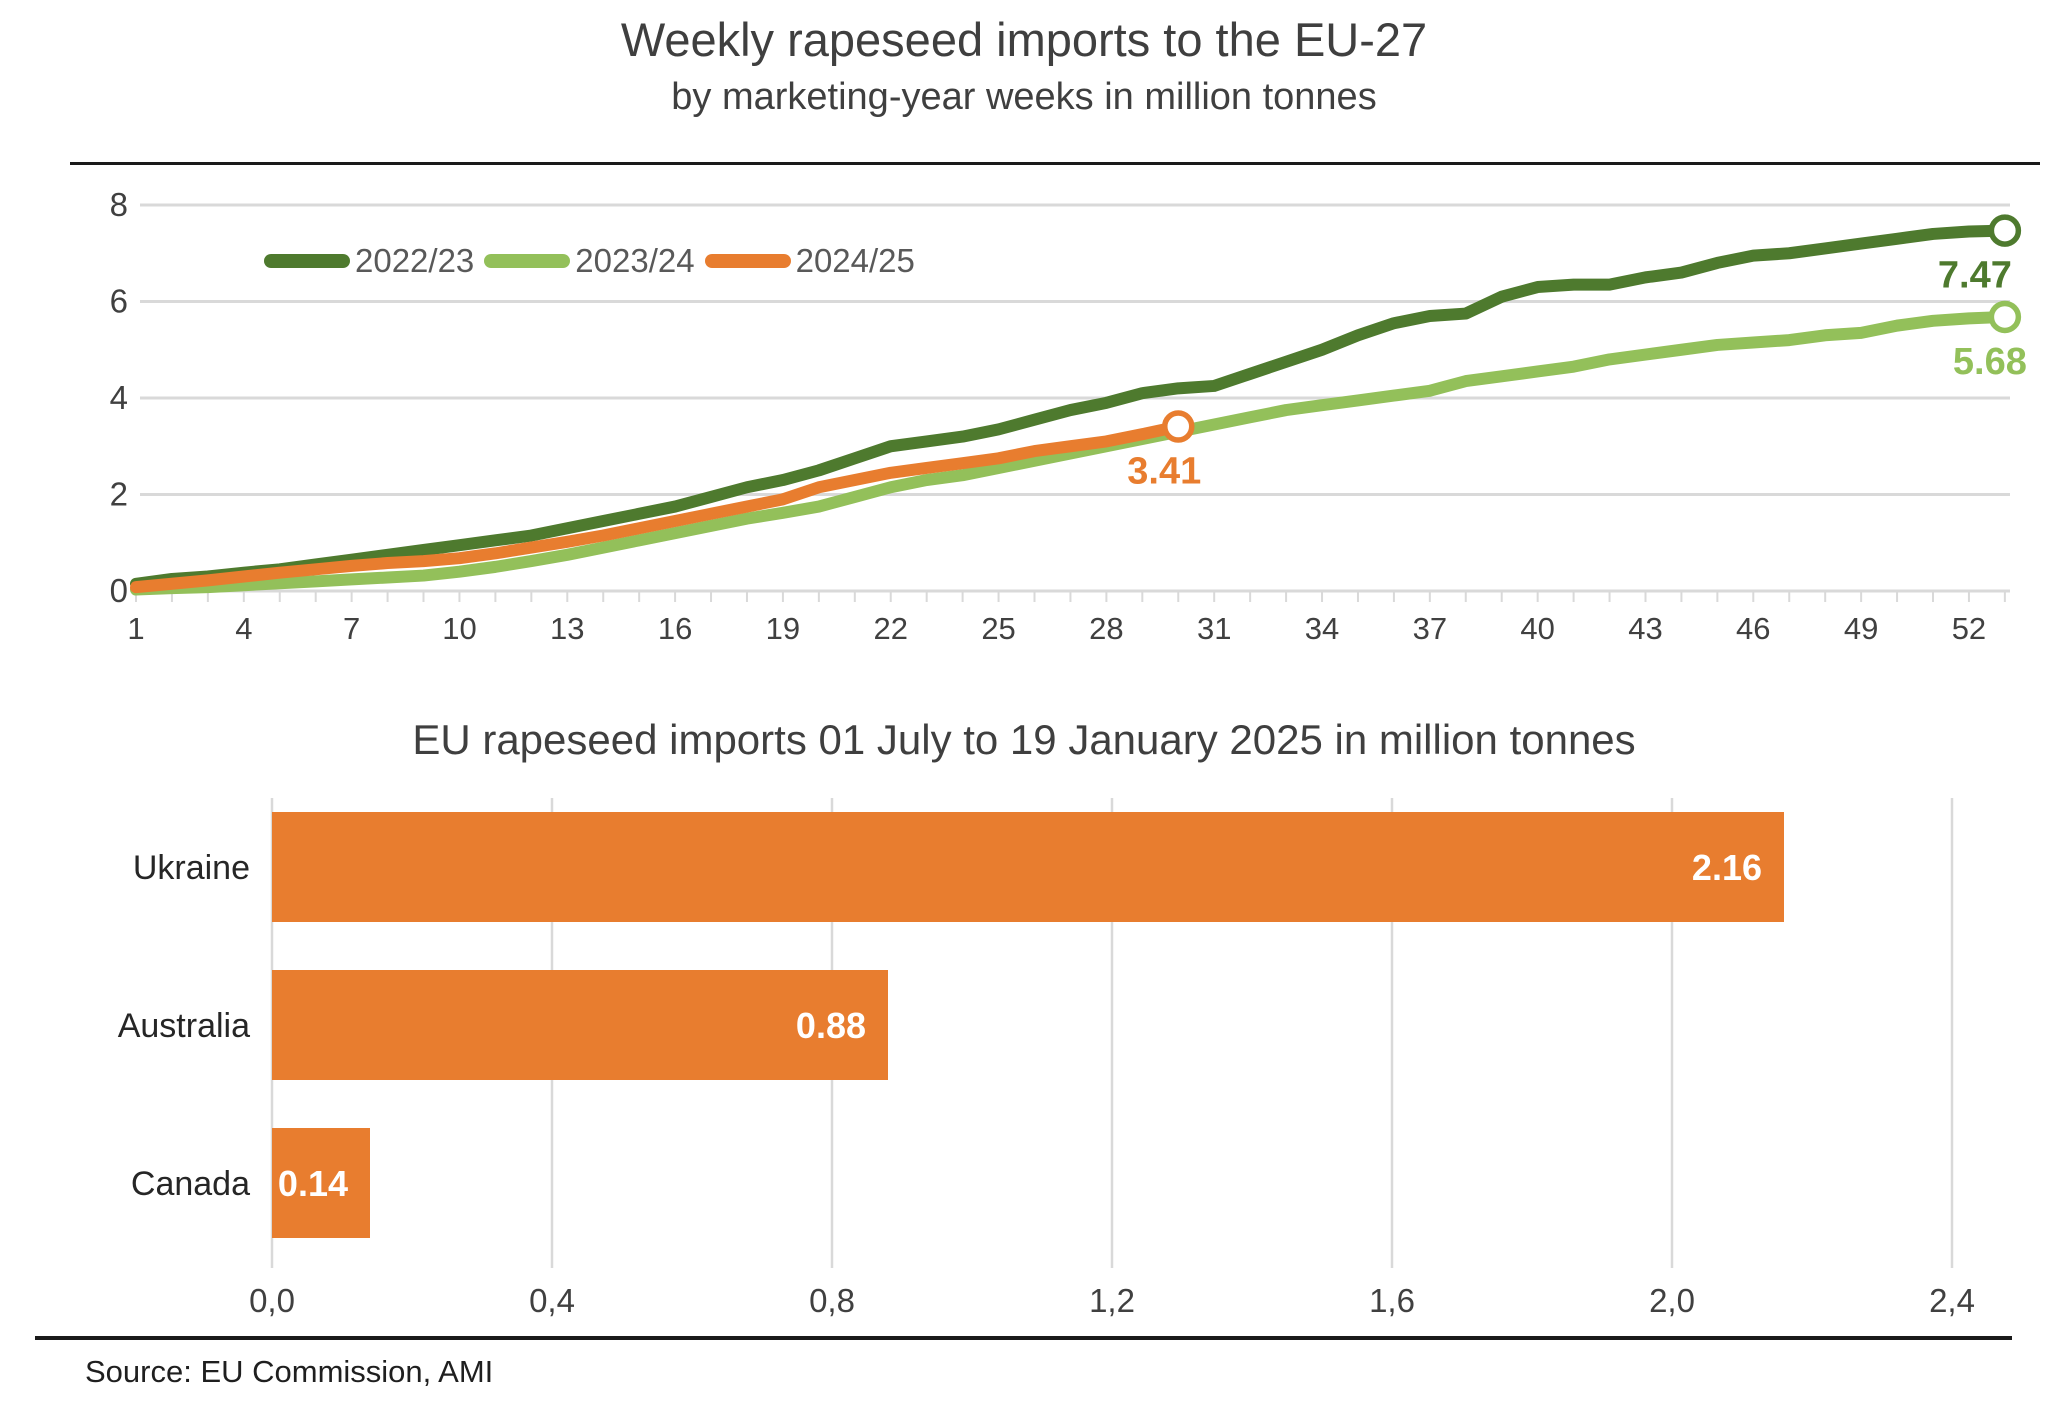 The width and height of the screenshot is (2048, 1420). Describe the element at coordinates (783, 628) in the screenshot. I see `x-axis-label: 19` at that location.